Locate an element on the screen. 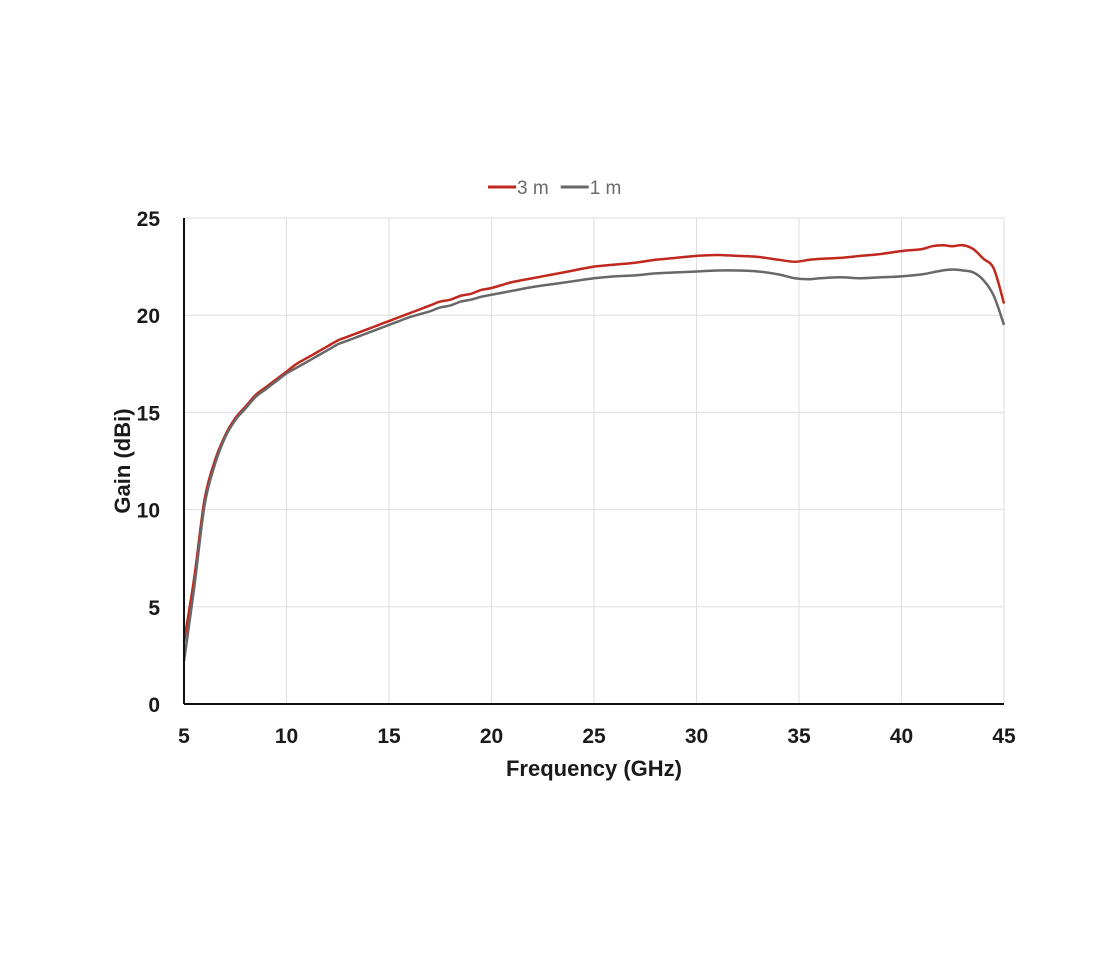 The height and width of the screenshot is (965, 1112). legend-item: 1 m is located at coordinates (591, 188).